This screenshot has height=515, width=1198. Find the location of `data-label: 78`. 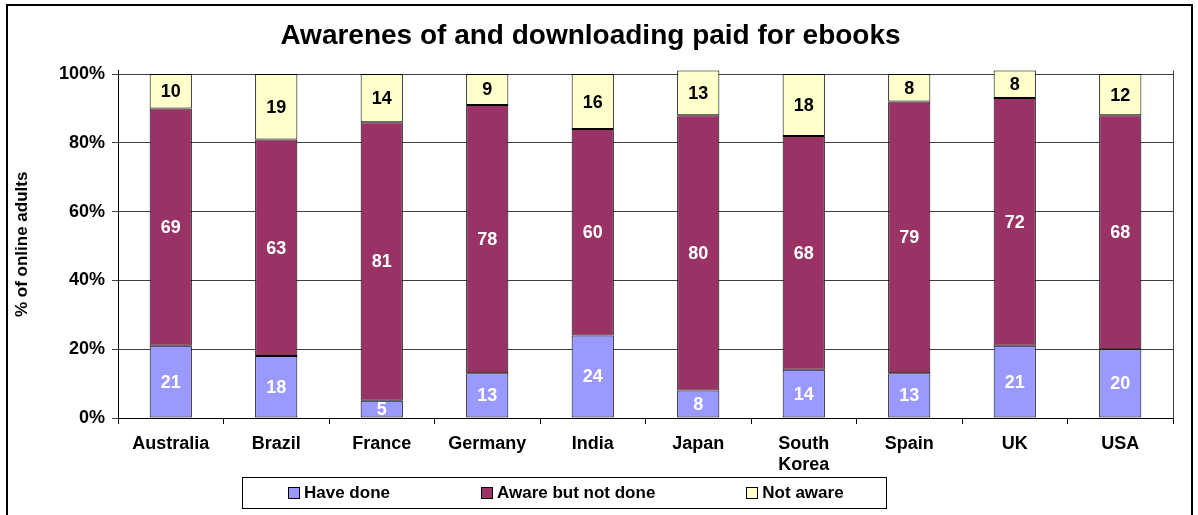

data-label: 78 is located at coordinates (487, 239).